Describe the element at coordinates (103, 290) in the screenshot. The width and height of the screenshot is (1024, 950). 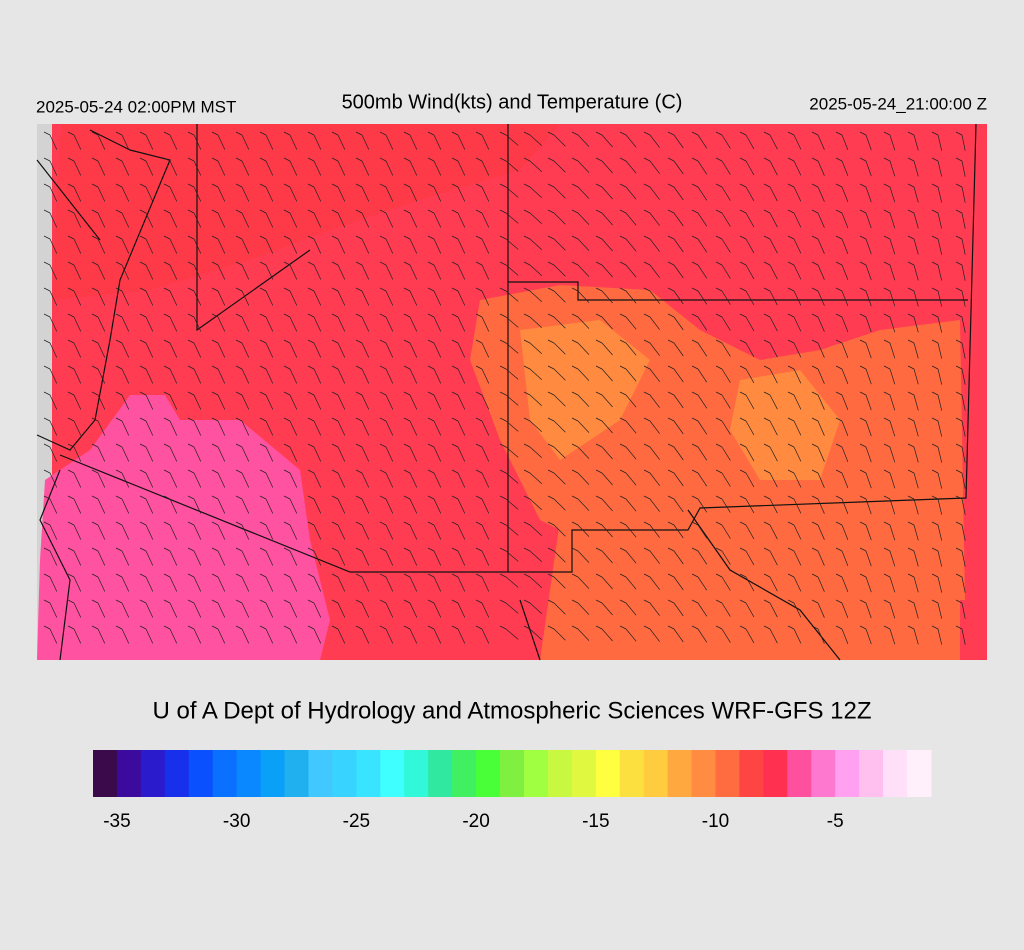
I see `coast` at that location.